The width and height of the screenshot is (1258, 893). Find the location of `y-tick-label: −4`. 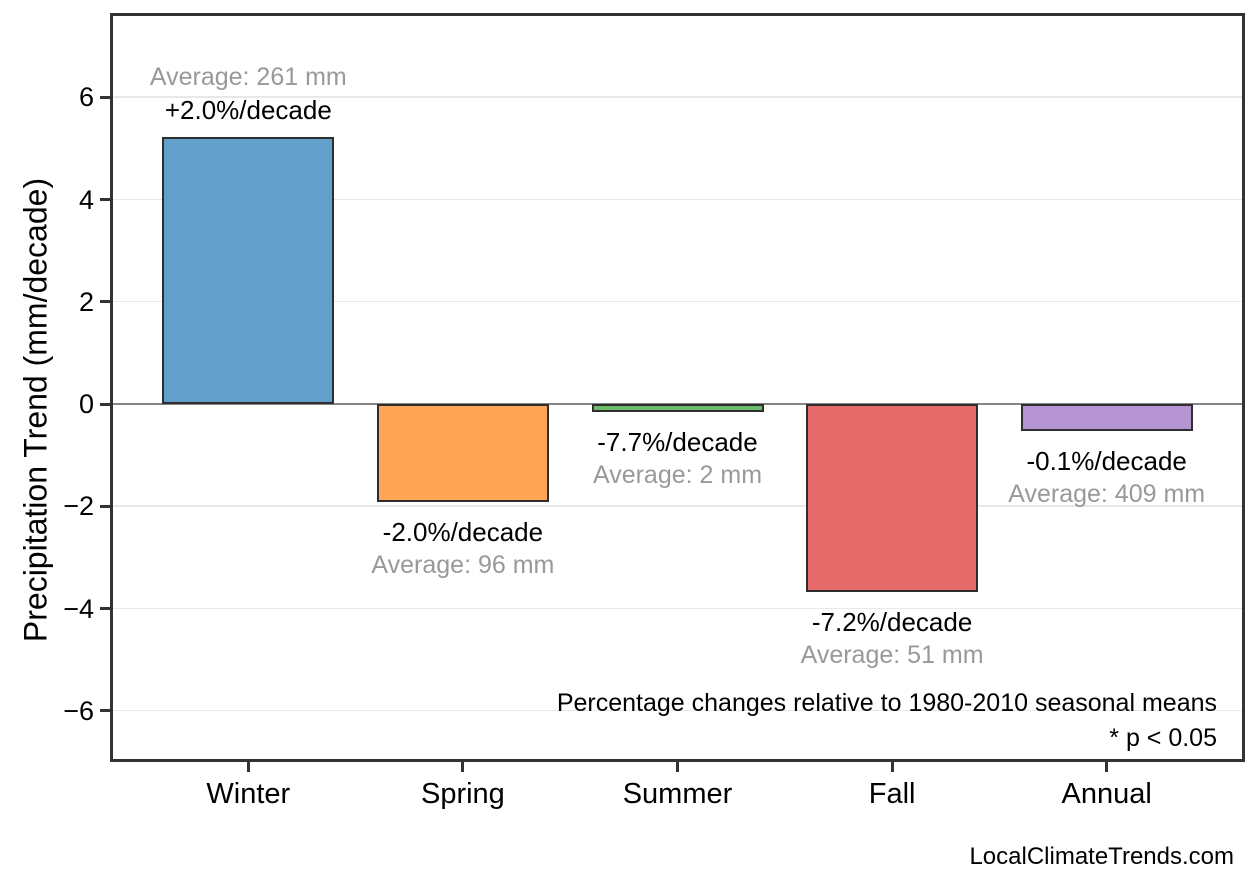

y-tick-label: −4 is located at coordinates (78, 608).